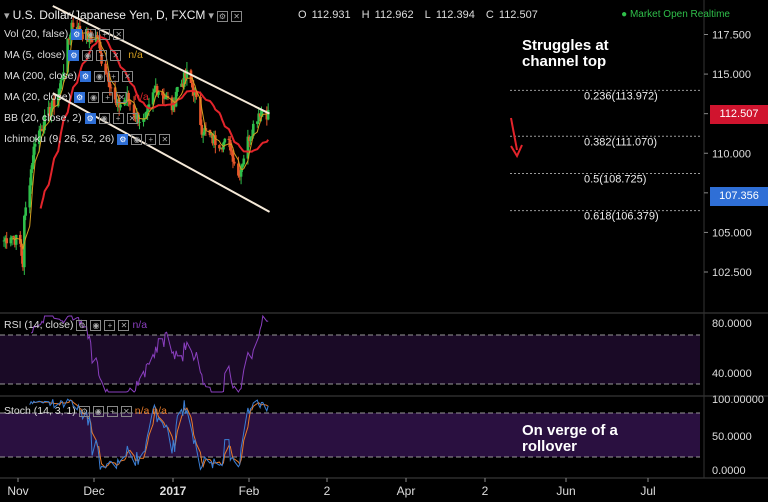  What do you see at coordinates (98, 411) in the screenshot?
I see `stoch-visibility-icon: ◉` at bounding box center [98, 411].